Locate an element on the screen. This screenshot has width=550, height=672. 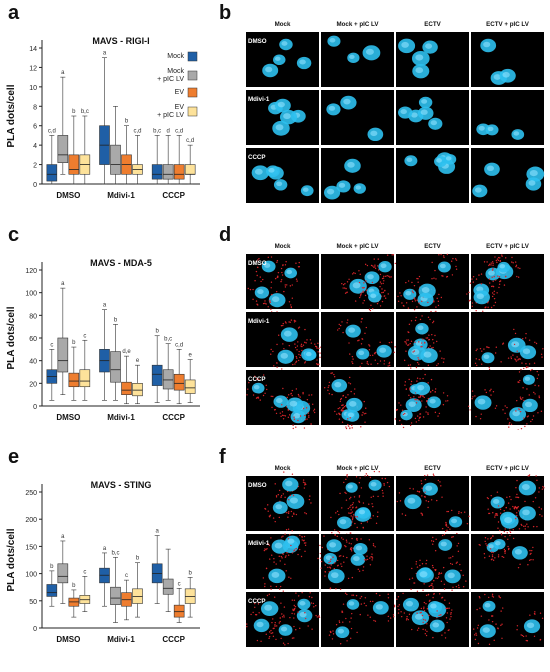
x-tick-label: Mdivi-1 is located at coordinates (121, 417).